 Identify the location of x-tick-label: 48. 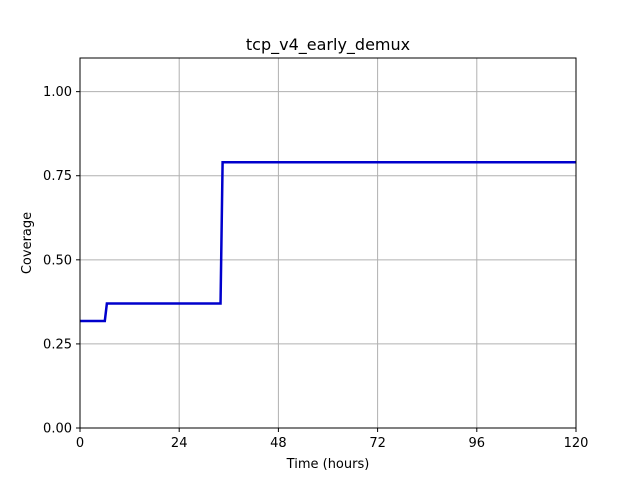
(278, 443).